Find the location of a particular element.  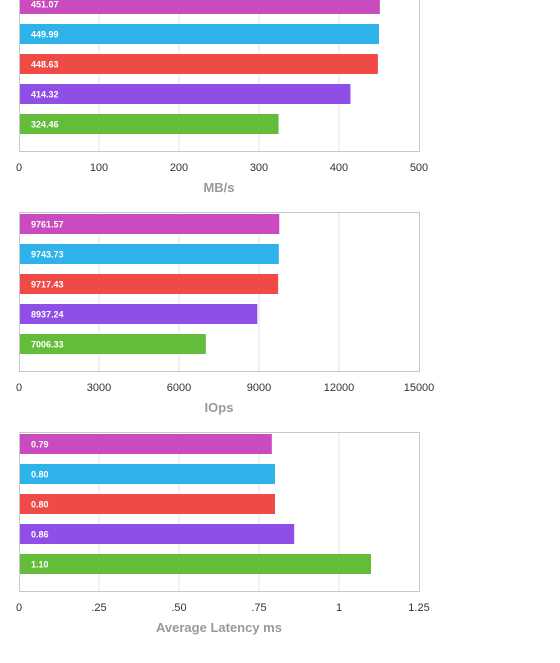

bar-value-label: 0.79 is located at coordinates (40, 445).